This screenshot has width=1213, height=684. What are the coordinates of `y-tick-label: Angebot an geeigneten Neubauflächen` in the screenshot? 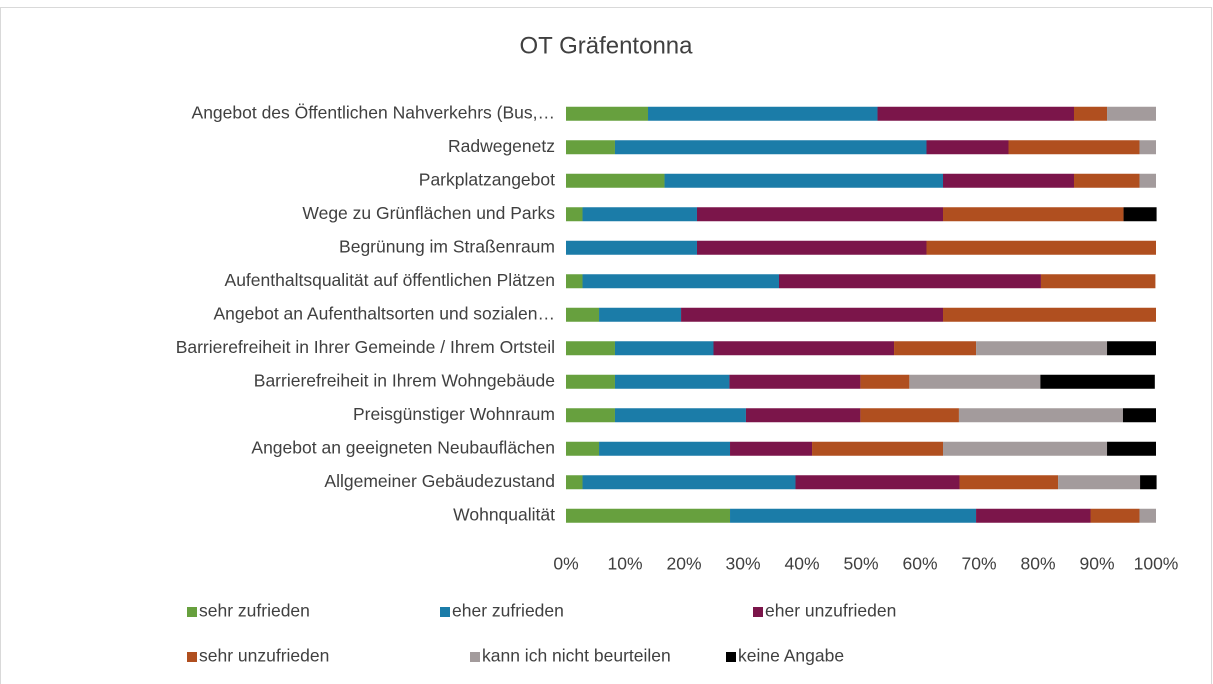 It's located at (403, 447).